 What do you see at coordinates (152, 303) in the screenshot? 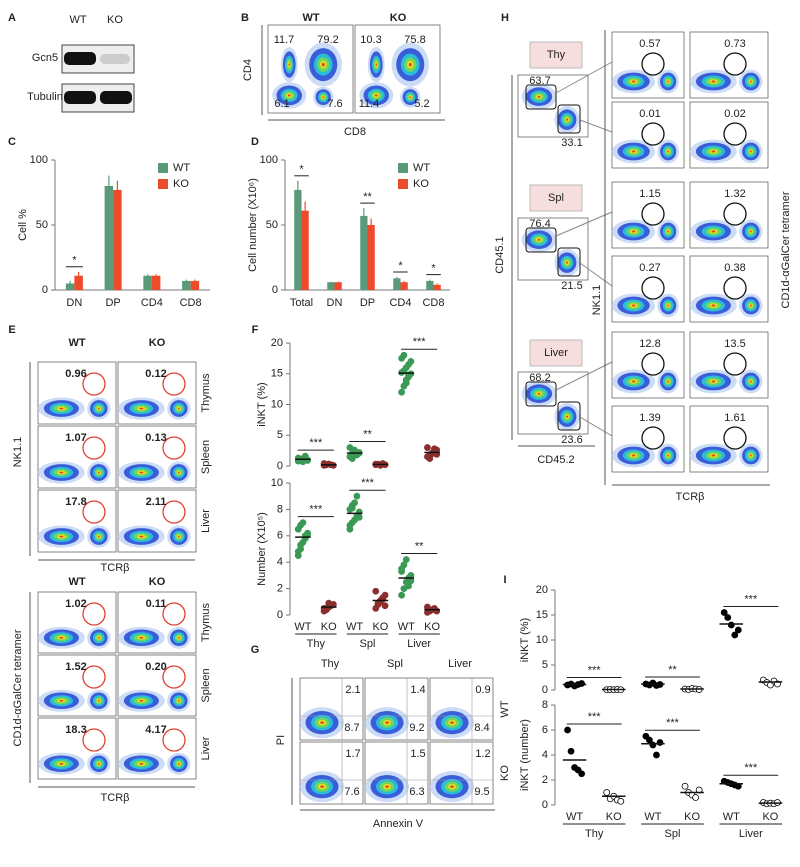
I see `x-tick-label: CD4` at bounding box center [152, 303].